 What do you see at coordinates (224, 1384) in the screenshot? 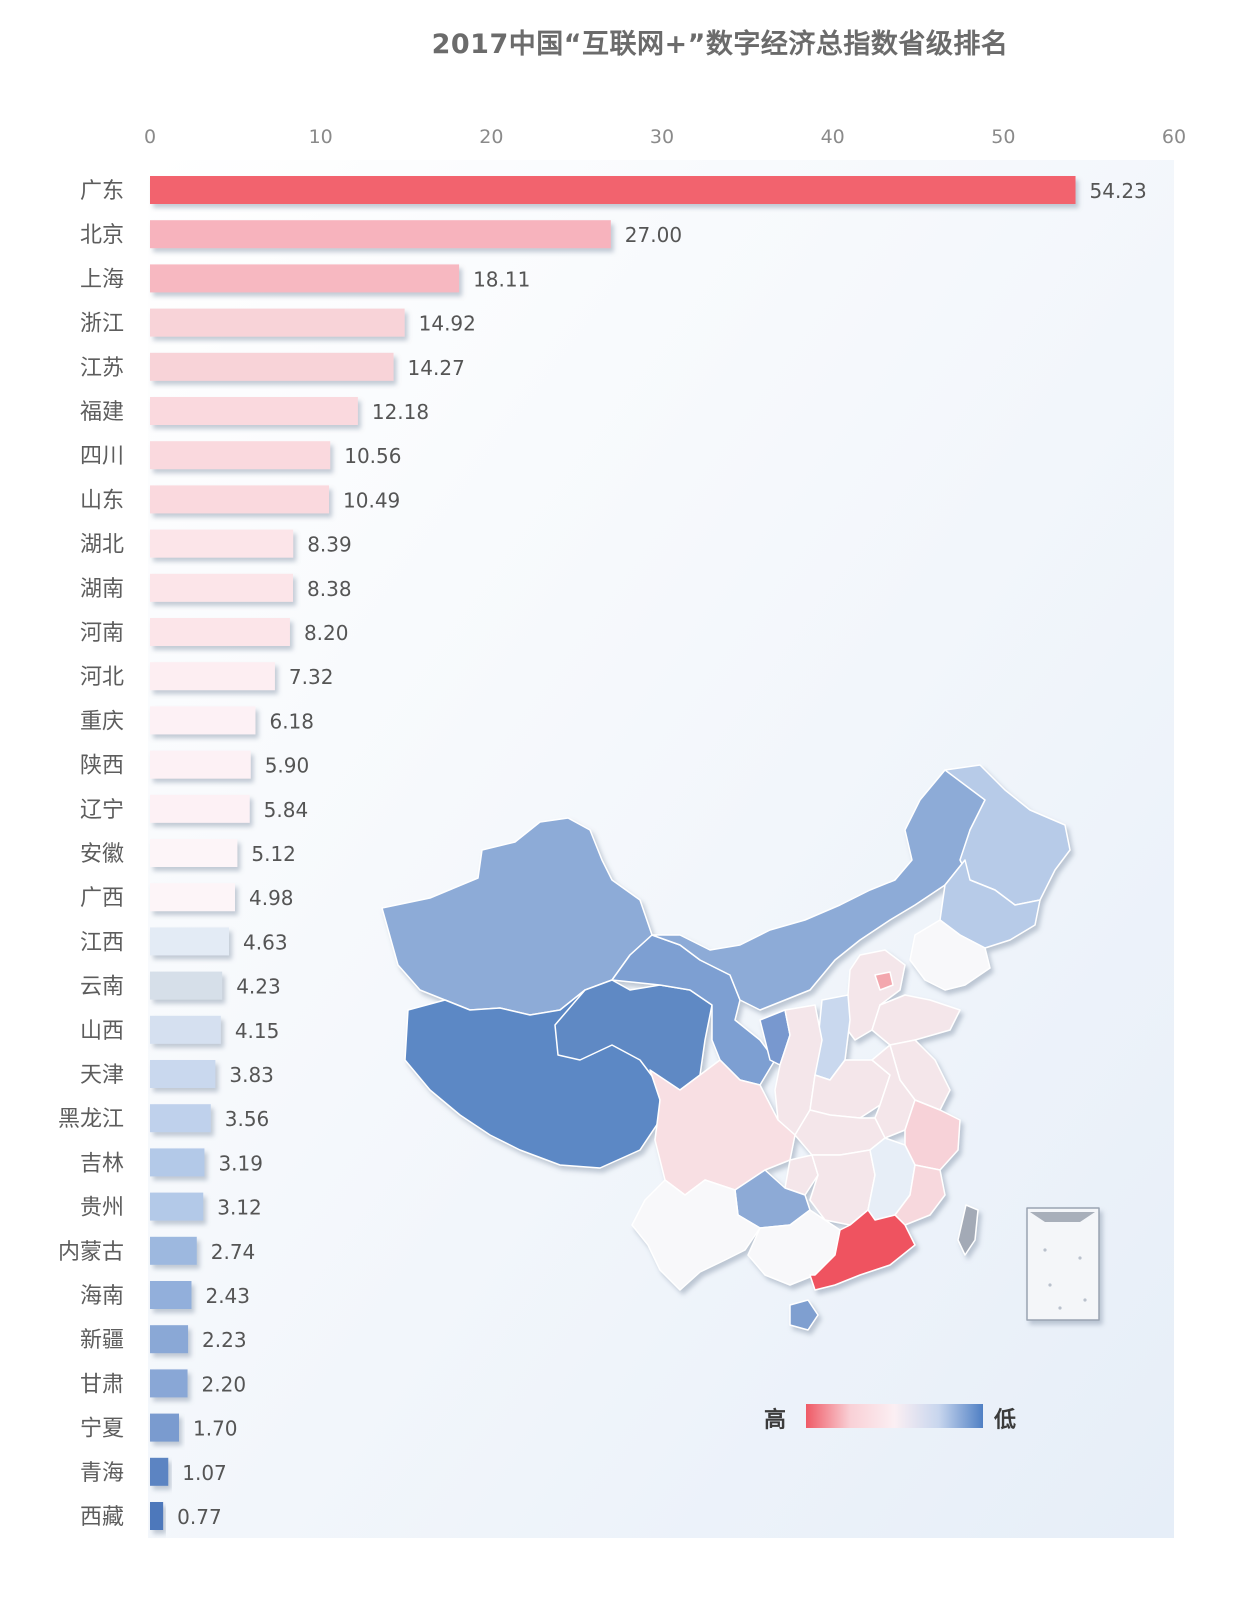
I see `value-label: 2.20` at bounding box center [224, 1384].